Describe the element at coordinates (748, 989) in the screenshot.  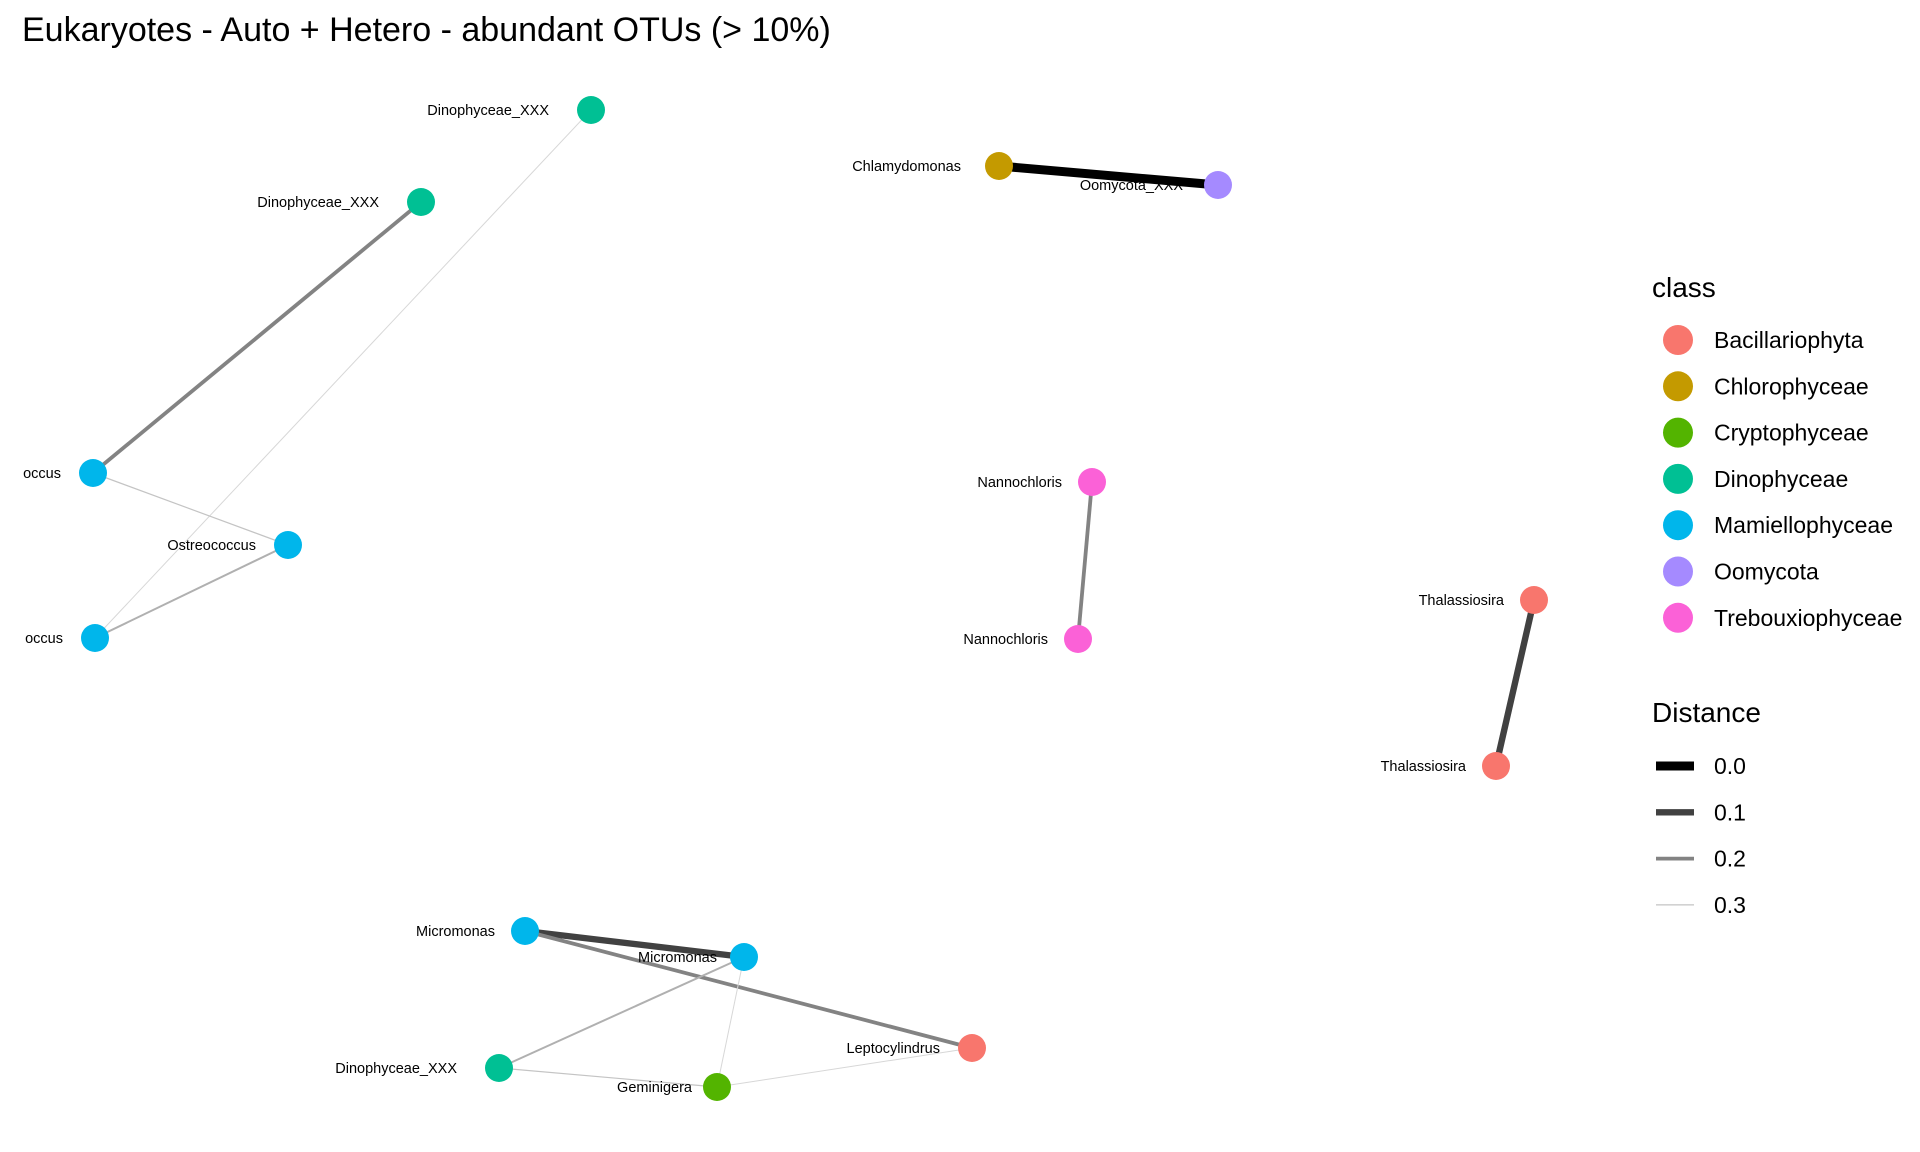
I see `edge-n12-n14` at that location.